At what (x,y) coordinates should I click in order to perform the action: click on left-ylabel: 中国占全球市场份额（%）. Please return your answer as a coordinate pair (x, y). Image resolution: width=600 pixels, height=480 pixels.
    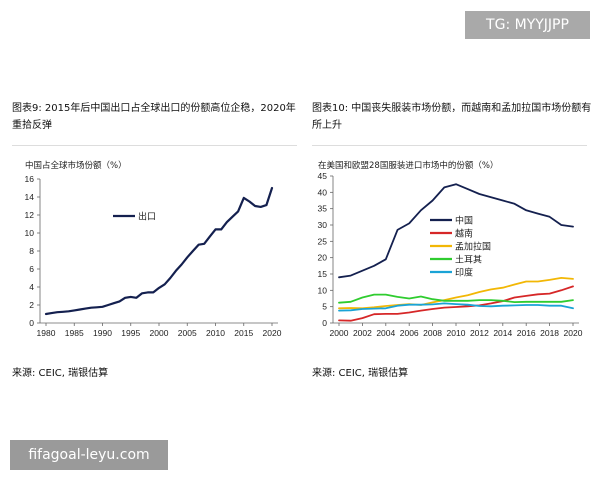
    Looking at the image, I should click on (76, 165).